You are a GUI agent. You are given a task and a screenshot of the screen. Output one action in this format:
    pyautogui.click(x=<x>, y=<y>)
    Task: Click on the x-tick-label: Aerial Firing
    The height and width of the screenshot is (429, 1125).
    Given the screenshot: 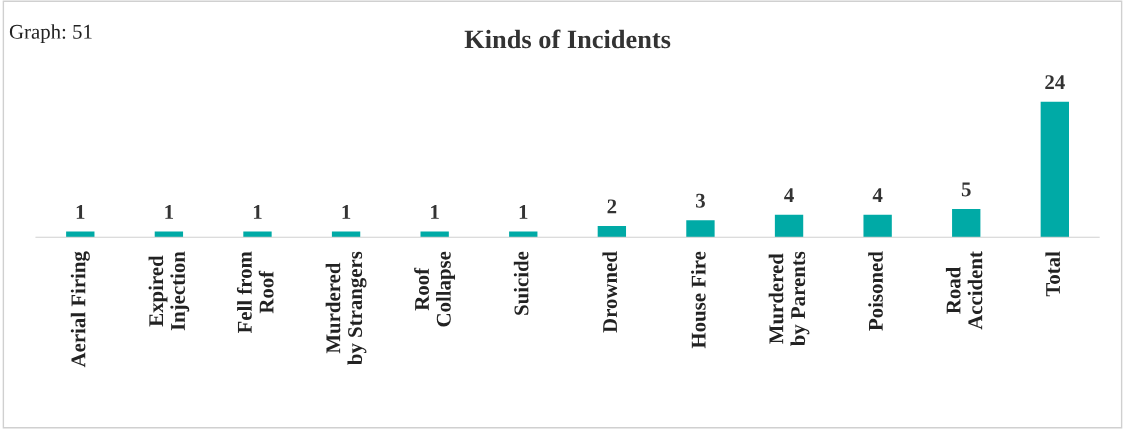 What is the action you would take?
    pyautogui.click(x=80, y=309)
    